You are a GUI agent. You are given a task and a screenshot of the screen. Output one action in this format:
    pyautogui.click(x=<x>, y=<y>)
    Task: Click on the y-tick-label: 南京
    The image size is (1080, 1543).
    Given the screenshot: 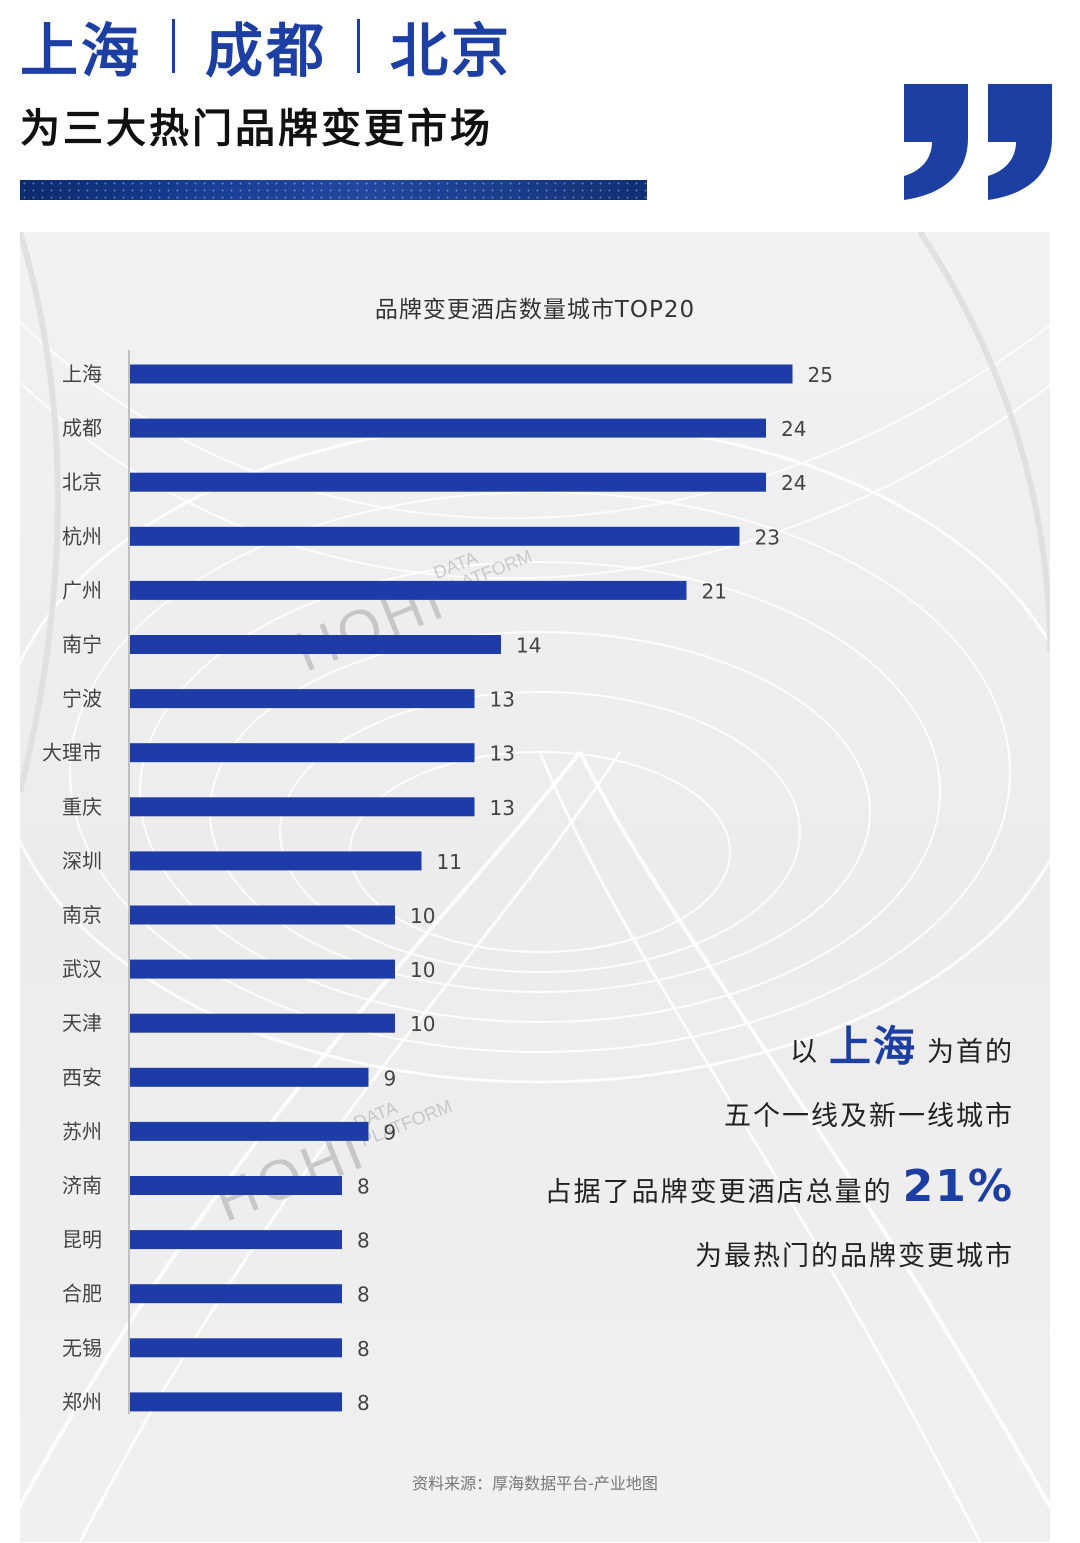 What is the action you would take?
    pyautogui.click(x=82, y=915)
    